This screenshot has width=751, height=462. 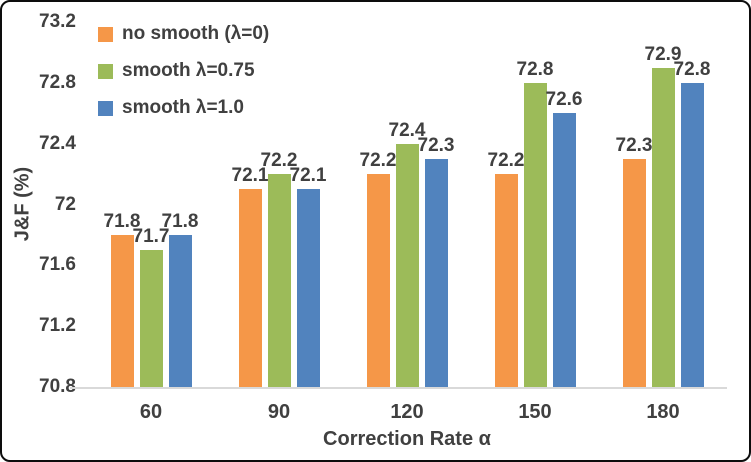 I want to click on bar-column: 72.6, so click(x=564, y=204).